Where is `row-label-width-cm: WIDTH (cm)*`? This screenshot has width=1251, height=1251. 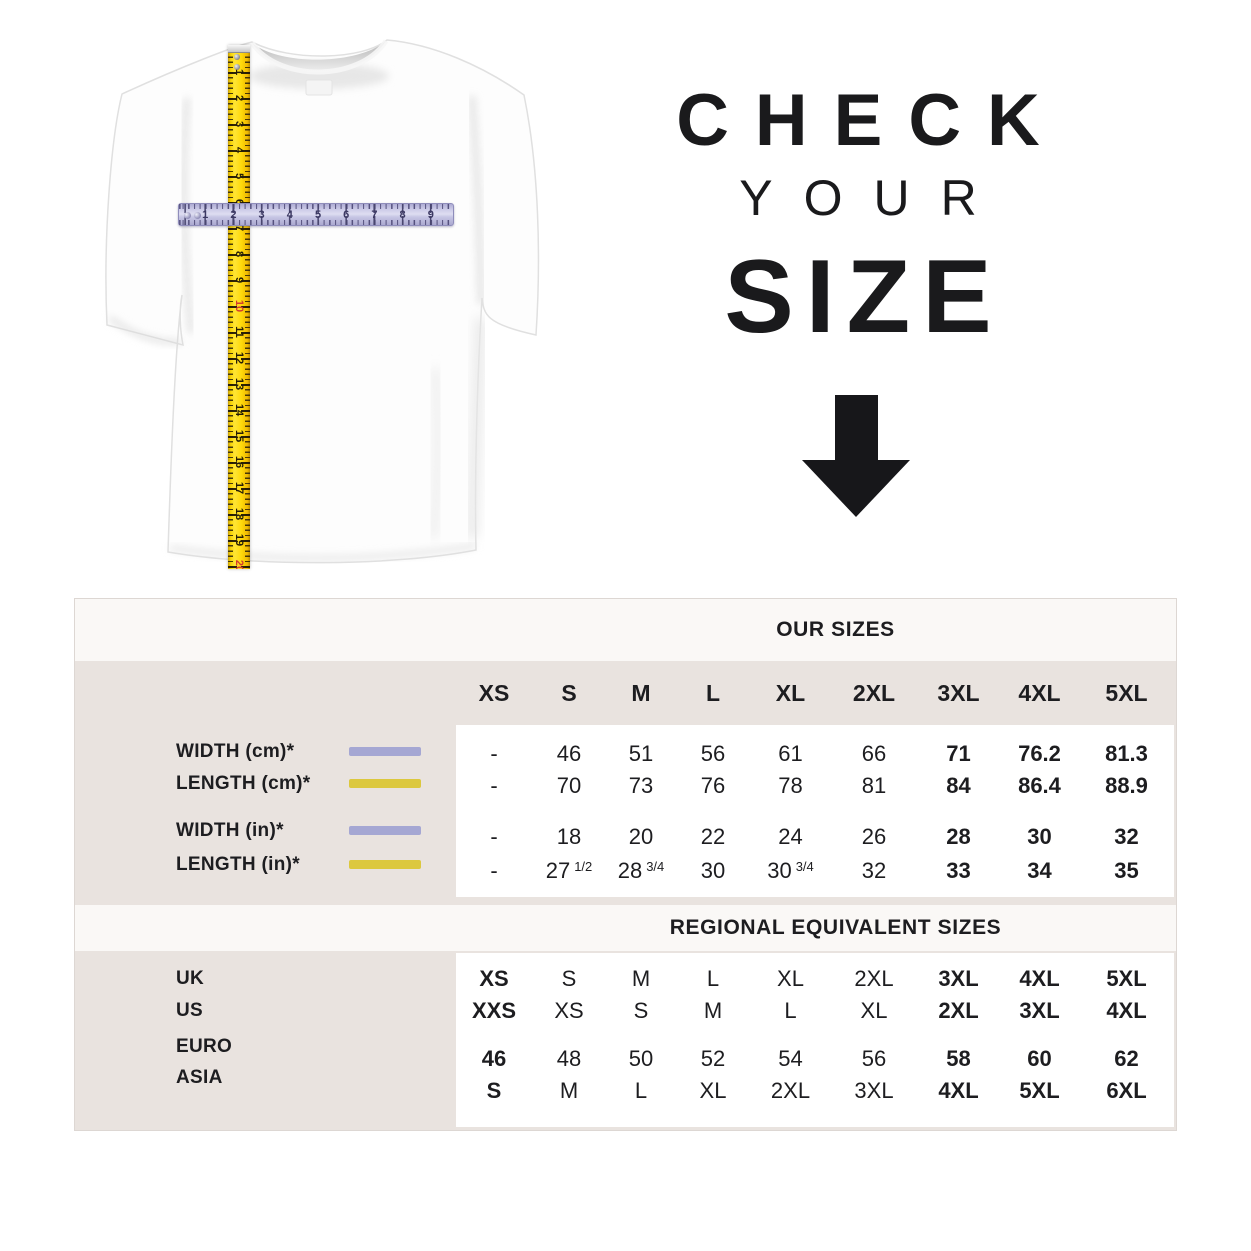 row-label-width-cm: WIDTH (cm)* is located at coordinates (235, 751).